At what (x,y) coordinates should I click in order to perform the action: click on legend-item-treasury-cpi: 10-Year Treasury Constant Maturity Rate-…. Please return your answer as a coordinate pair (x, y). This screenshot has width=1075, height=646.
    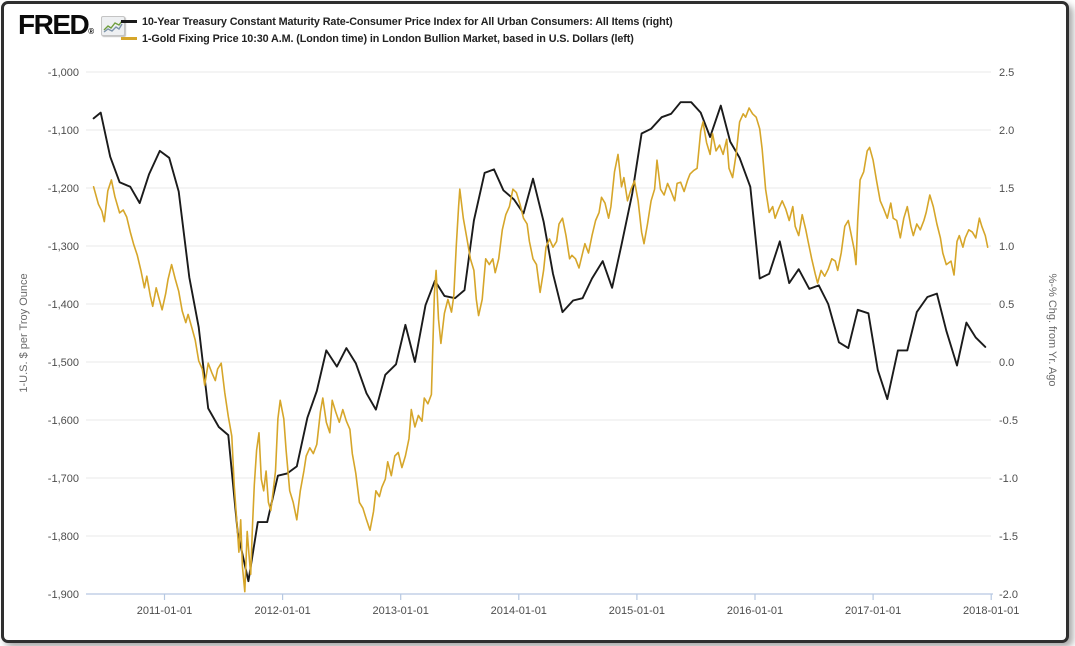
    Looking at the image, I should click on (397, 21).